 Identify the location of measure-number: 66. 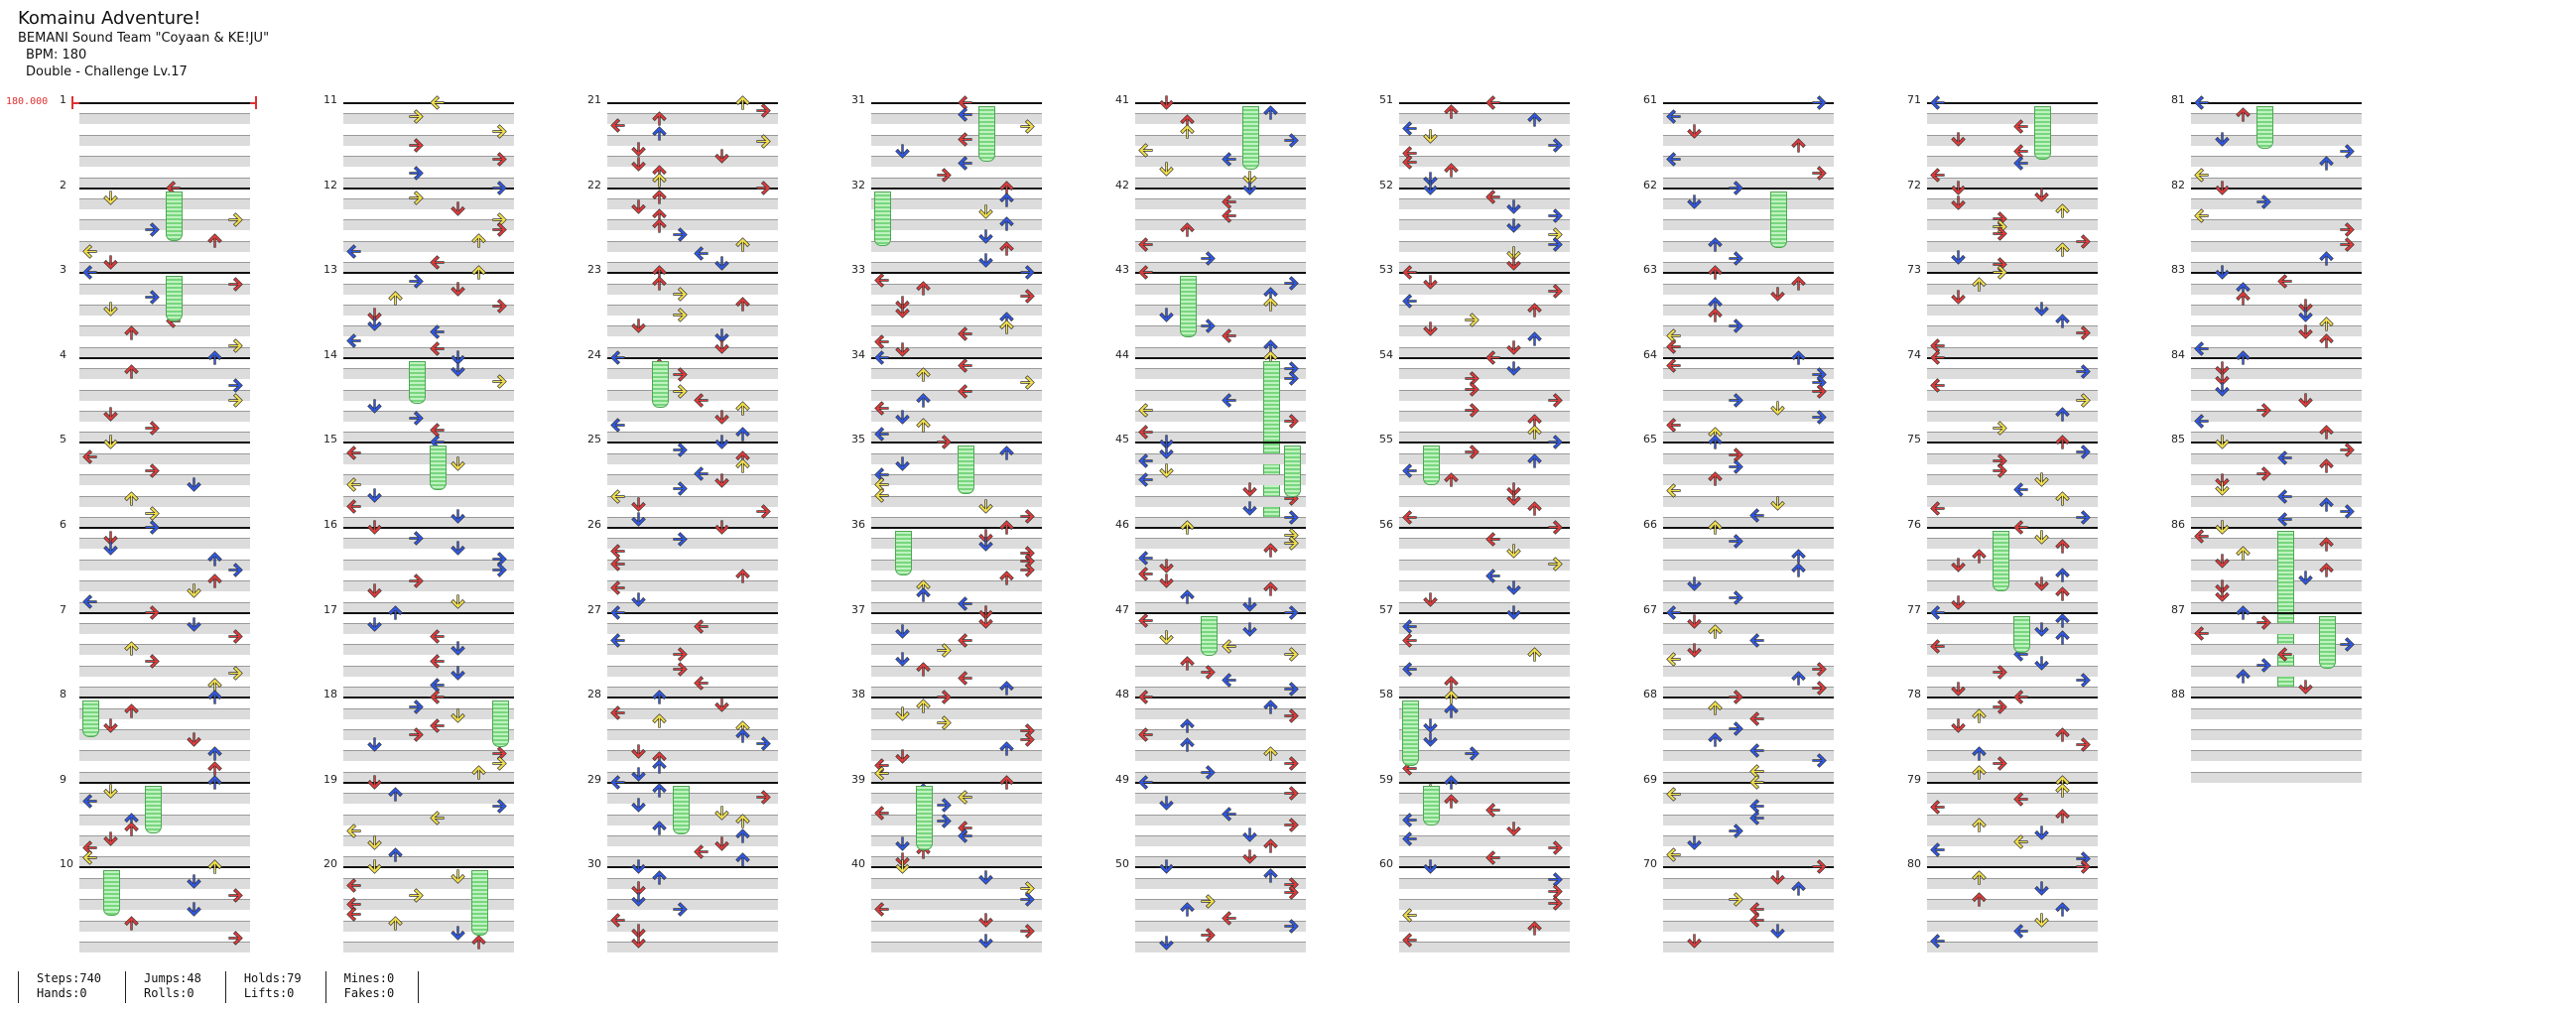
(1650, 524).